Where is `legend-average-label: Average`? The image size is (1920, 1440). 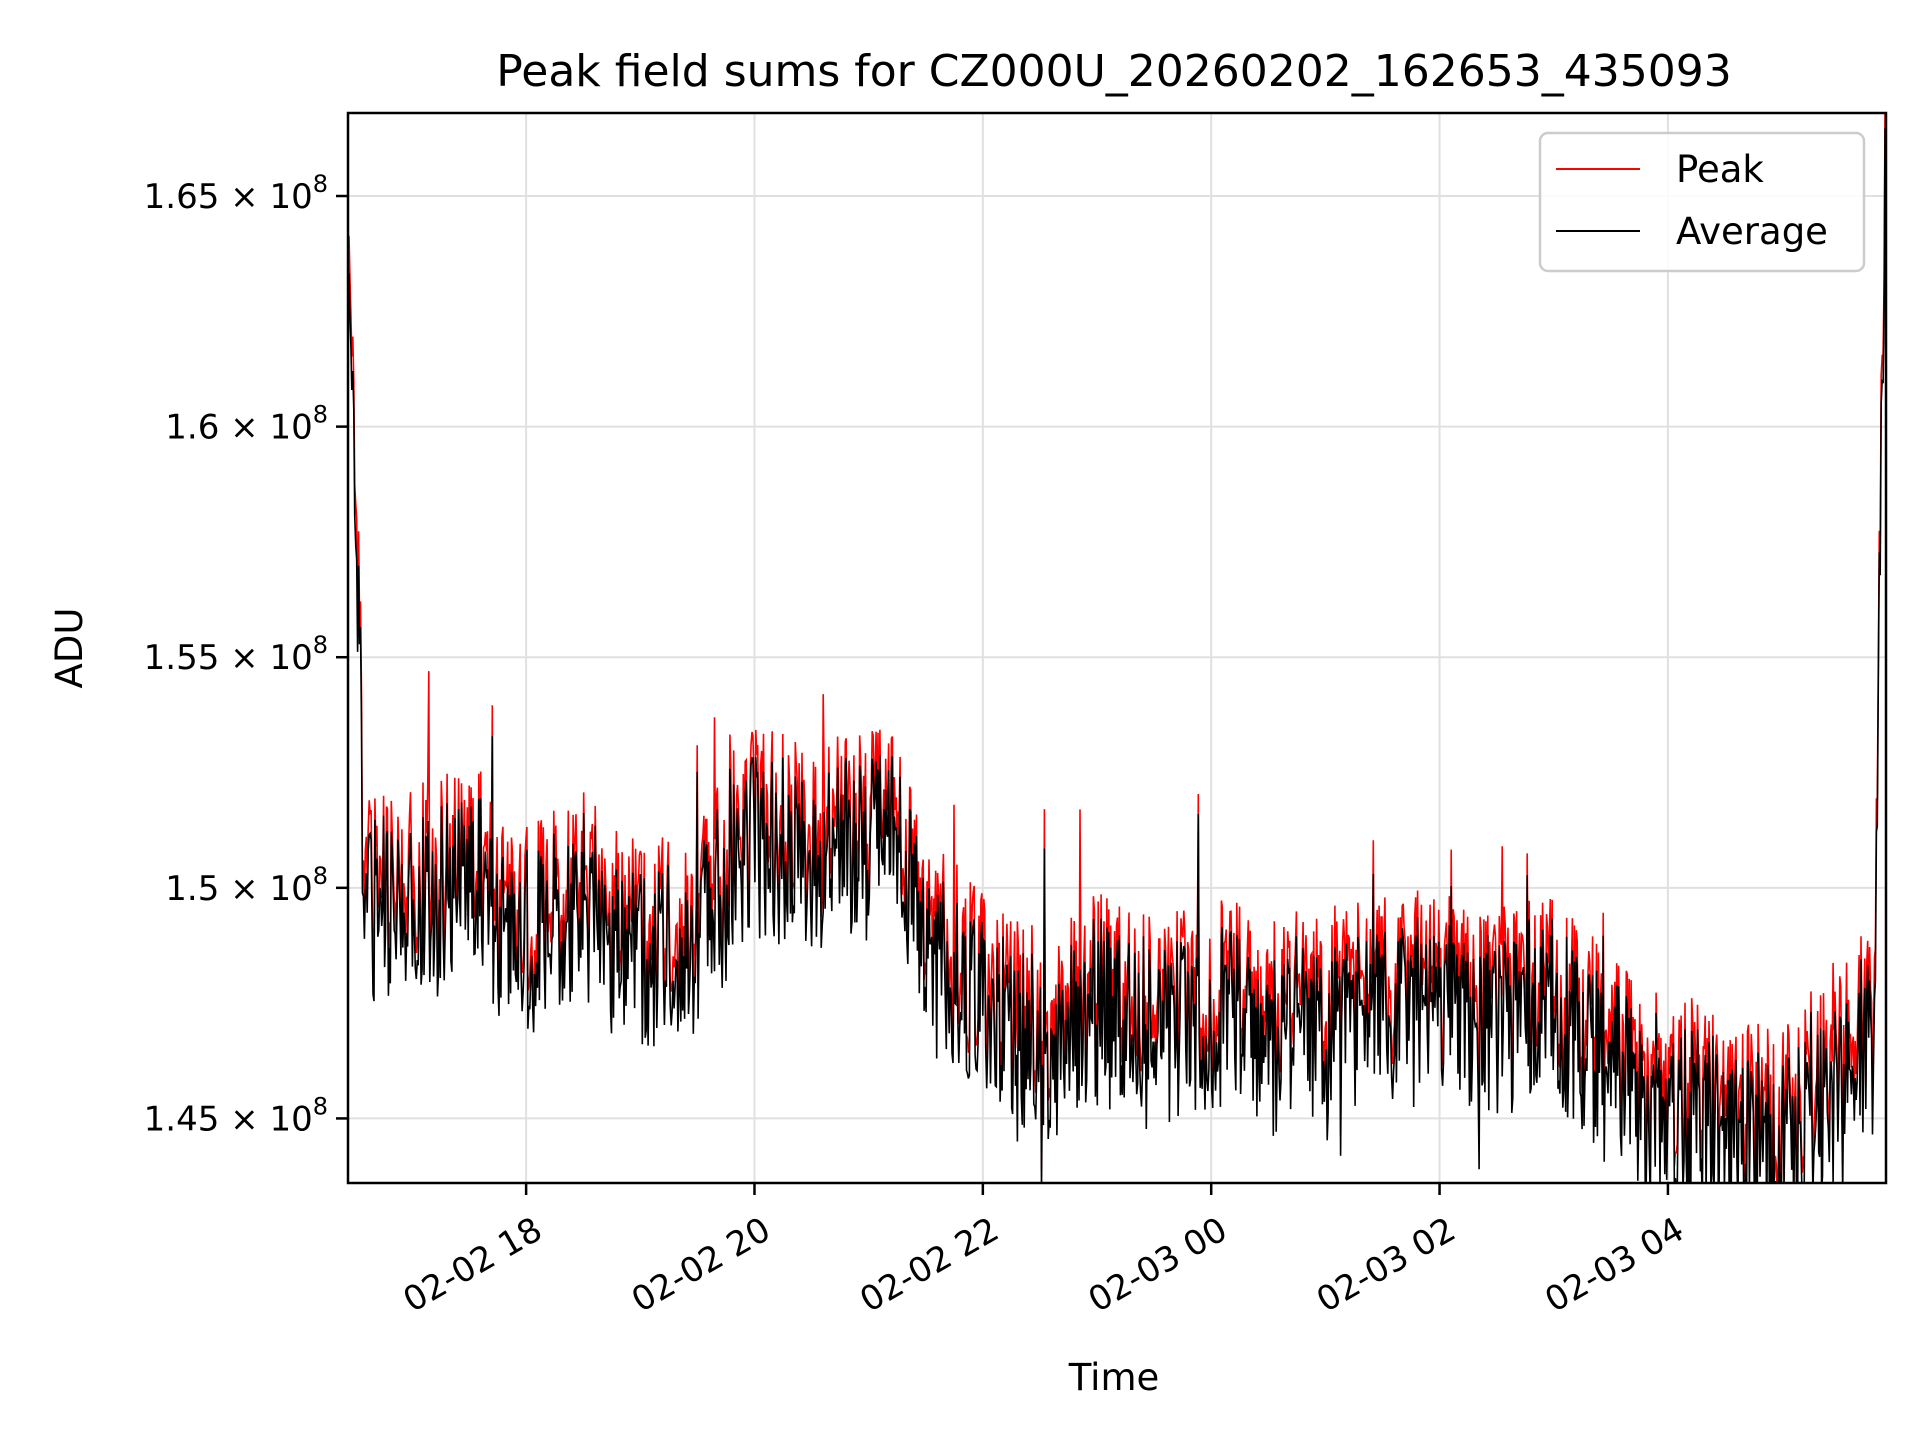
legend-average-label: Average is located at coordinates (1752, 231).